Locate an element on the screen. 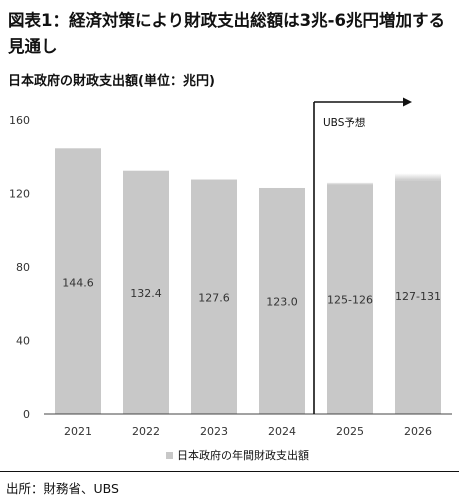 The width and height of the screenshot is (459, 501). source-note: 出所：財務省、UBS is located at coordinates (62, 488).